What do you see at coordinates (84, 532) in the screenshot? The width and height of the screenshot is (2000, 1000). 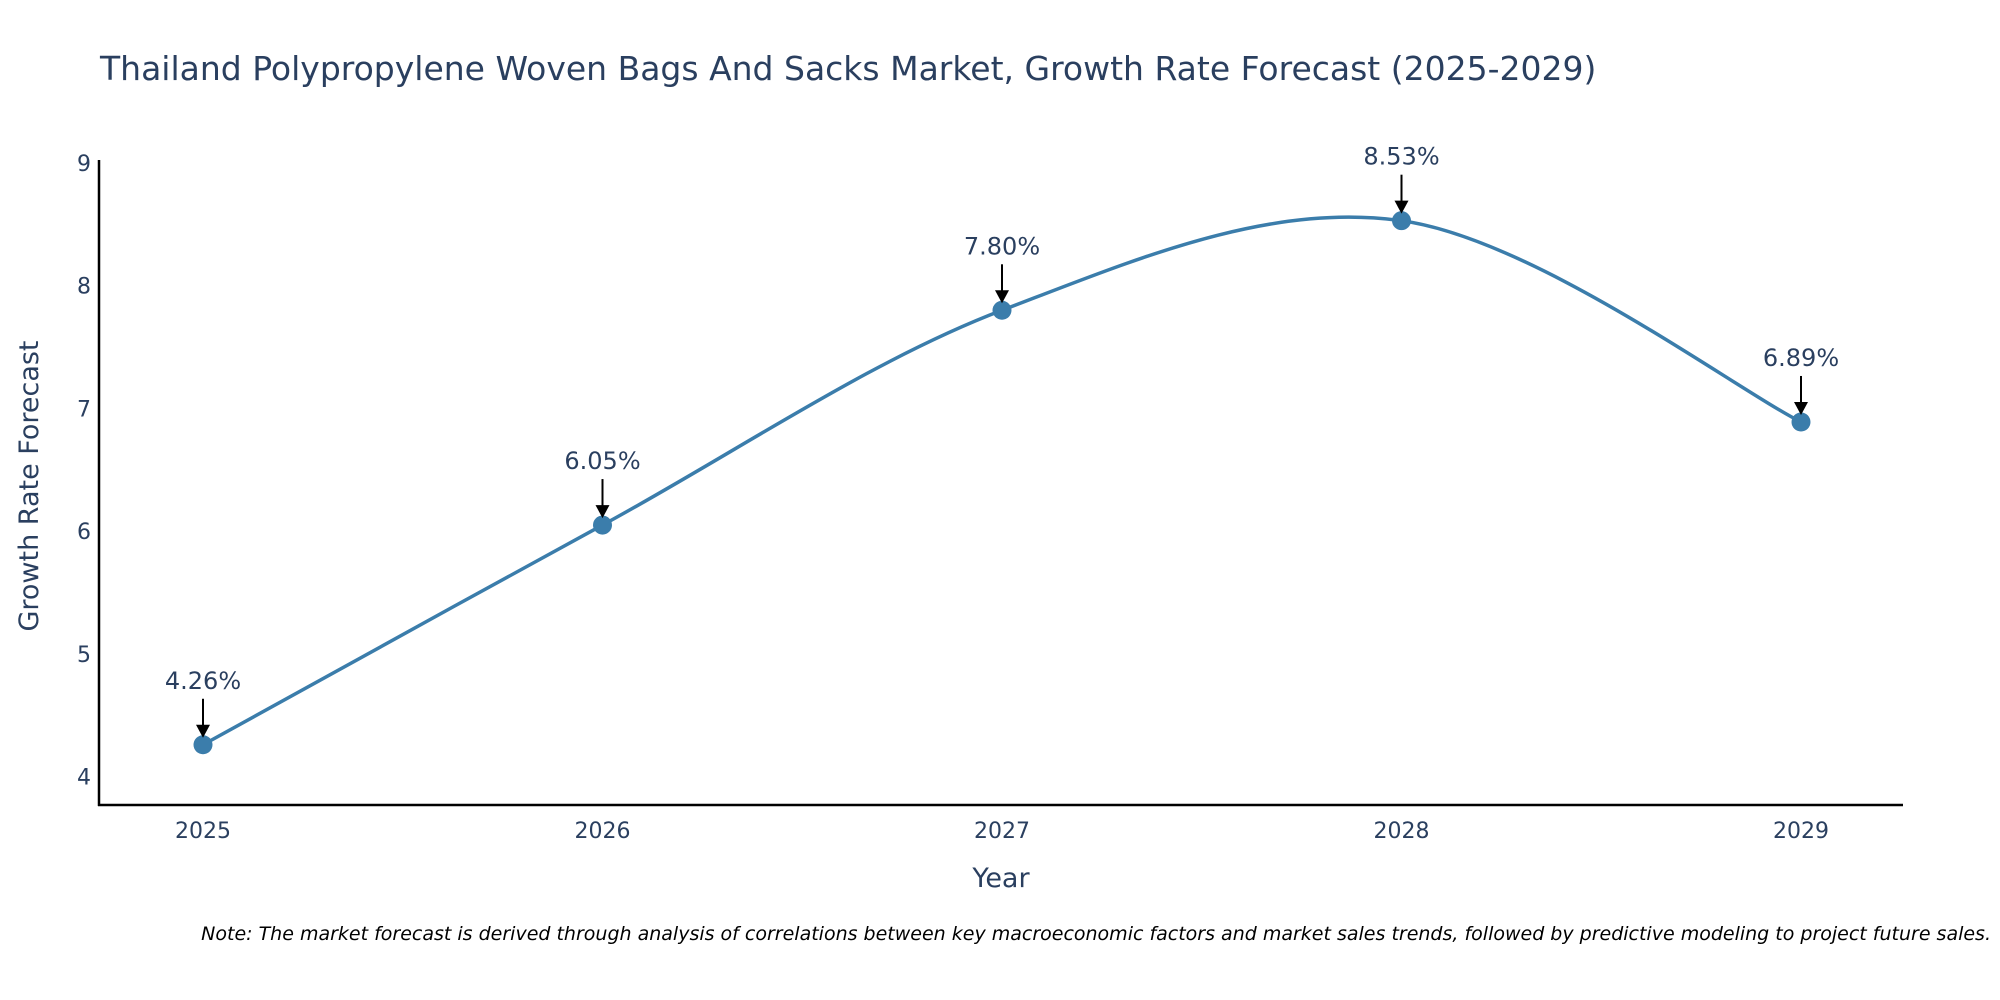 I see `y-tick-label: 6` at bounding box center [84, 532].